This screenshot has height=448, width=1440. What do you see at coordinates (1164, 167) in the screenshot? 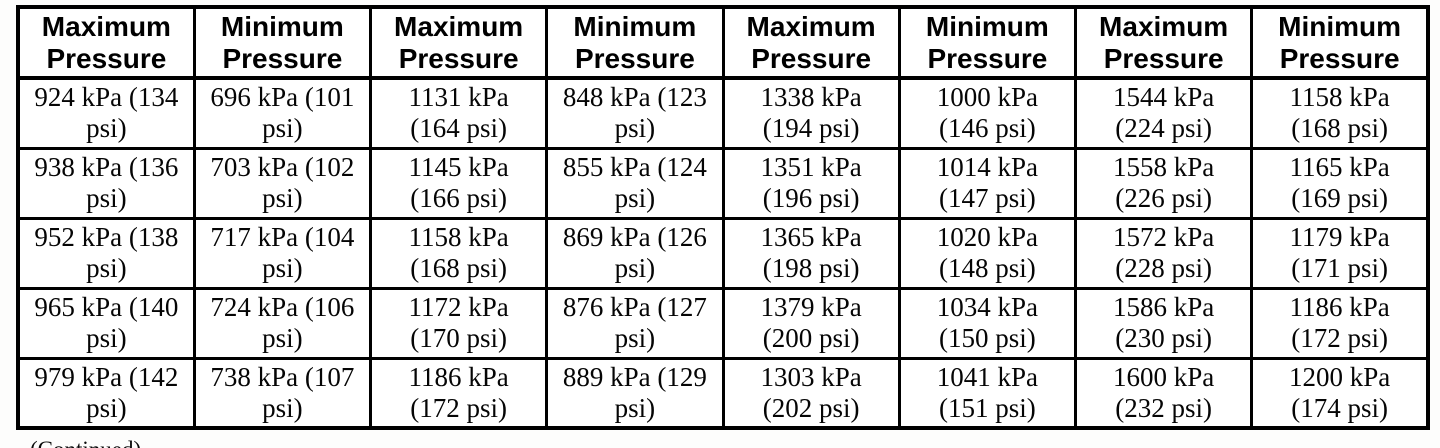
I see `cell-line: 1558 kPa` at bounding box center [1164, 167].